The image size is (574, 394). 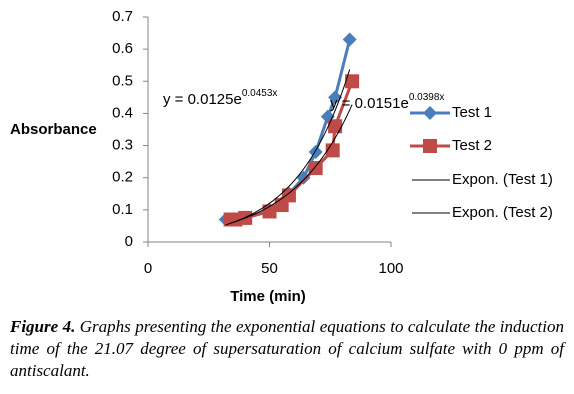 I want to click on legend-label: Expon. (Test 2), so click(x=502, y=212).